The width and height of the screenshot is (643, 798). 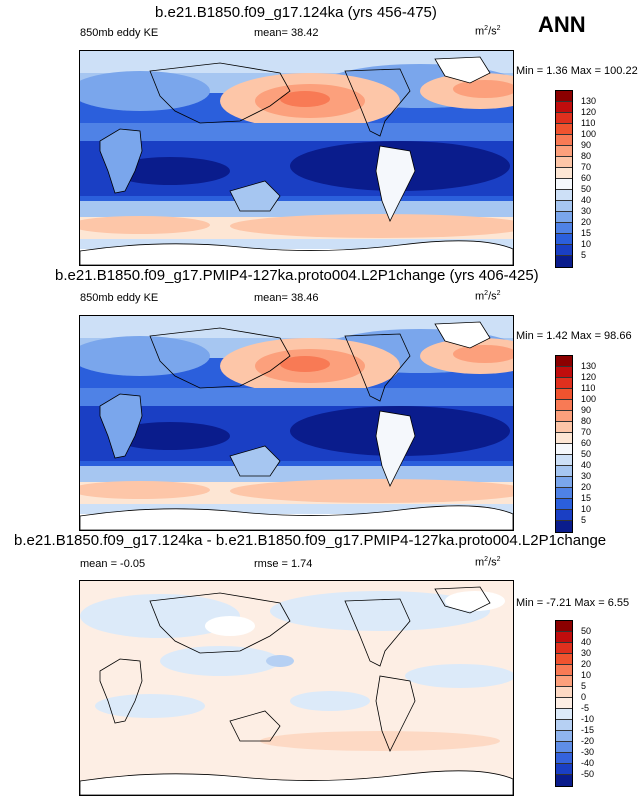 What do you see at coordinates (585, 708) in the screenshot?
I see `panel-3-colorbar-label: -5` at bounding box center [585, 708].